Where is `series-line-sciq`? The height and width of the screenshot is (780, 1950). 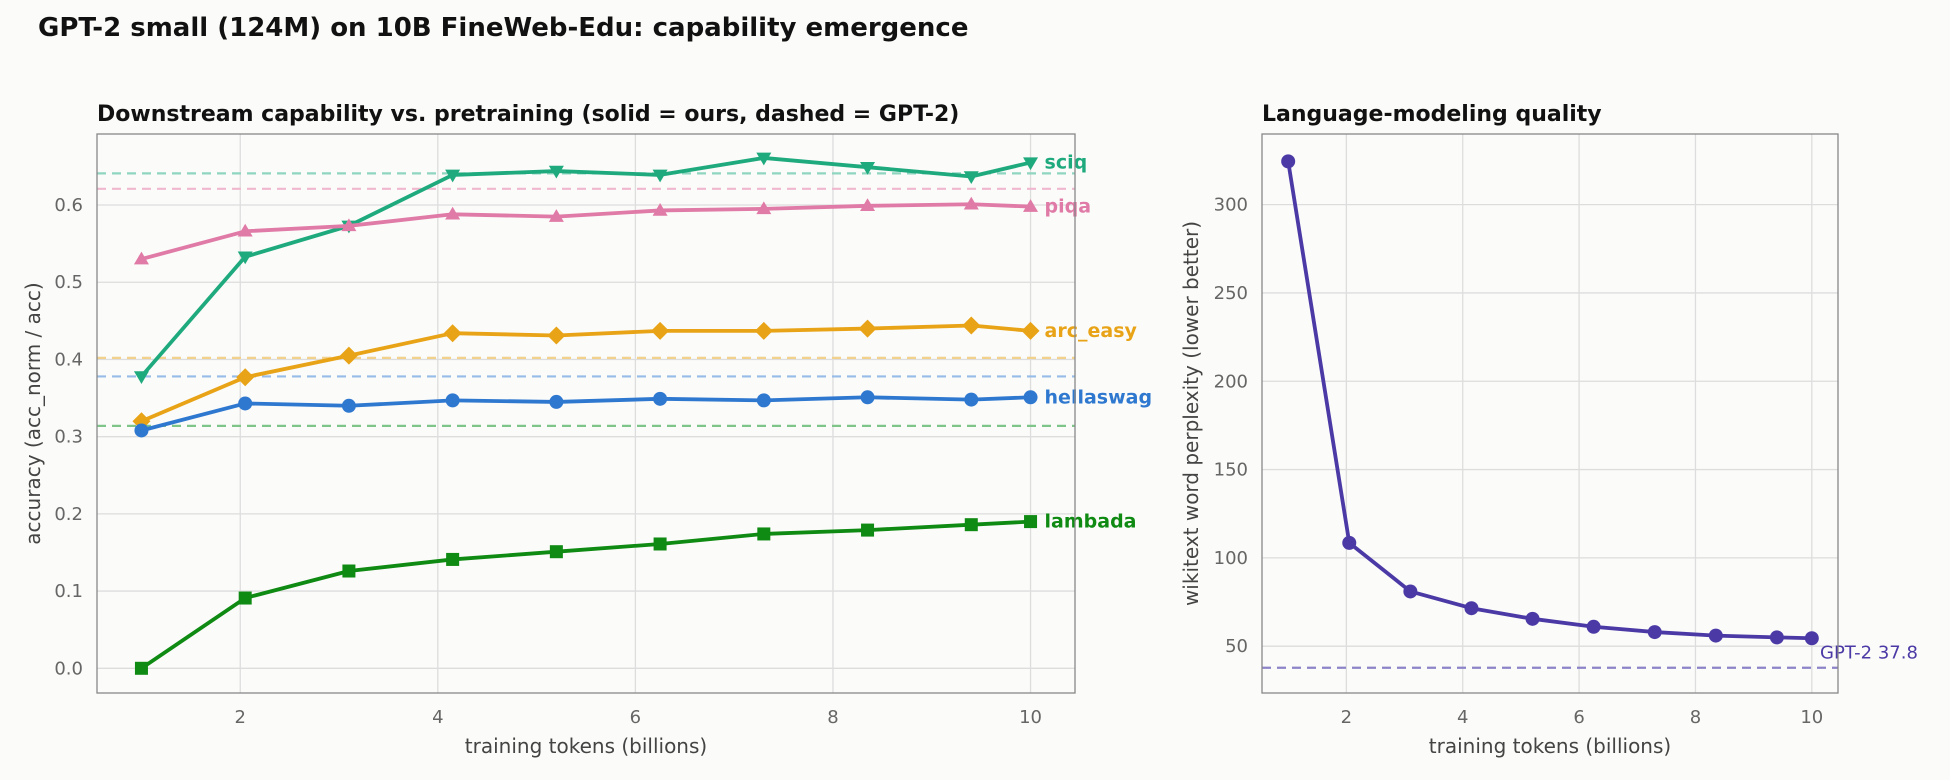
series-line-sciq is located at coordinates (585, 267).